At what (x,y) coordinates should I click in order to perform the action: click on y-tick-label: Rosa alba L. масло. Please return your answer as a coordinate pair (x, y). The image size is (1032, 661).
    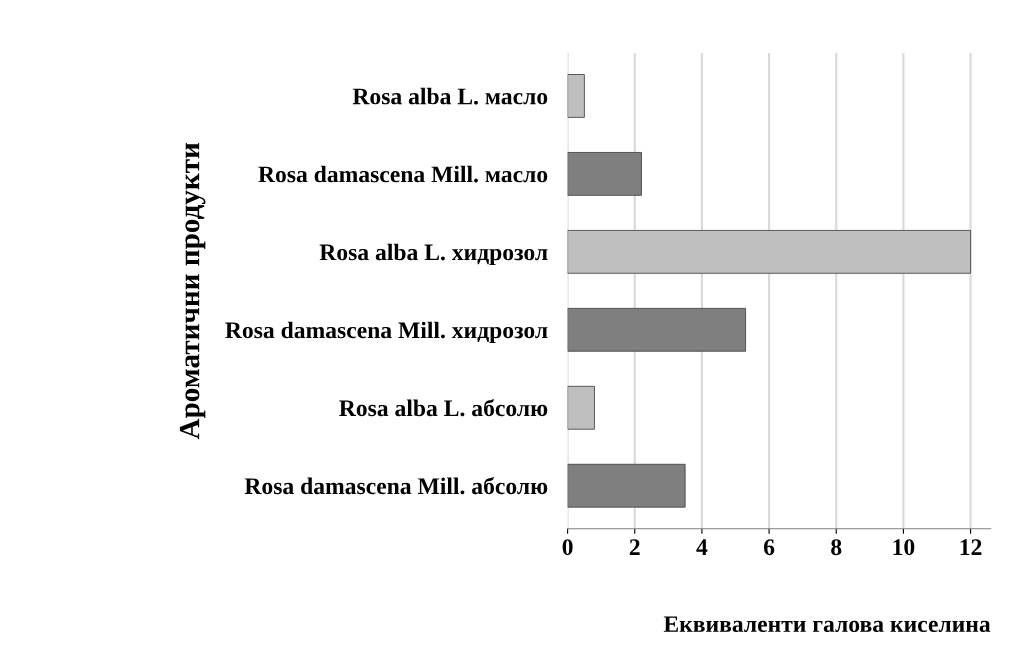
    Looking at the image, I should click on (450, 96).